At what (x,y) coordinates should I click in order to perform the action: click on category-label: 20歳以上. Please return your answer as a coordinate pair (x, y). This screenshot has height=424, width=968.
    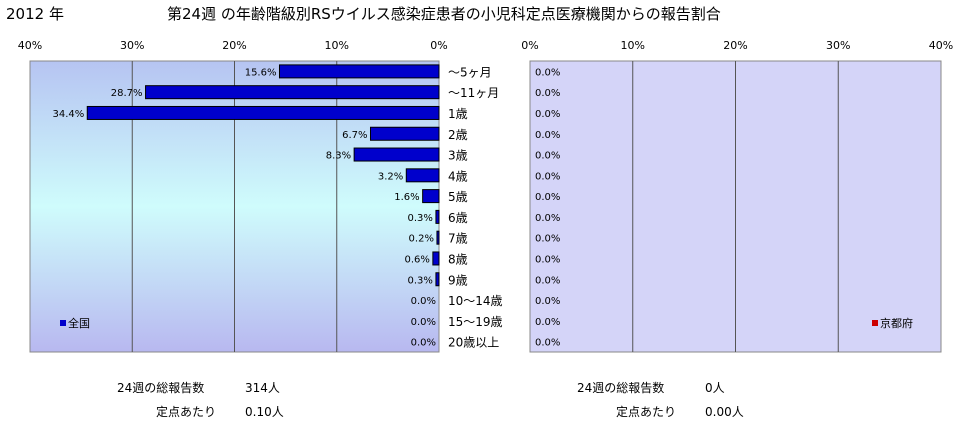
    Looking at the image, I should click on (473, 343).